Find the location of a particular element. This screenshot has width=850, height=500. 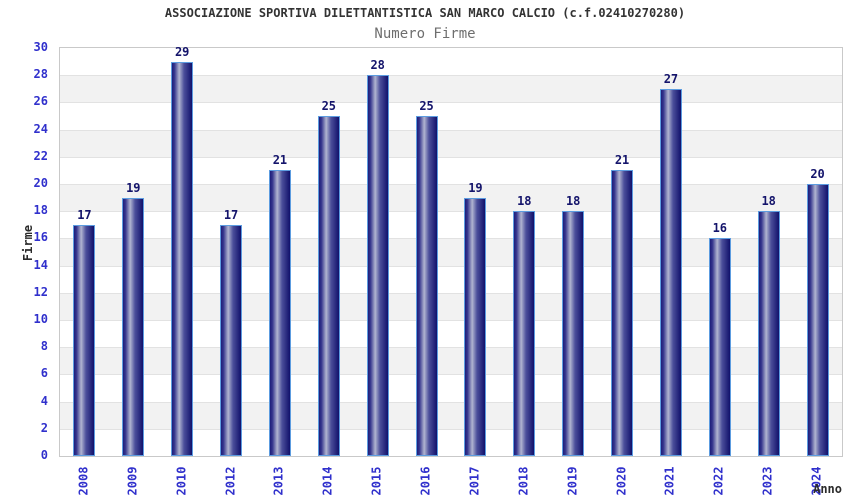

x-tick-label: 2016 is located at coordinates (426, 479).